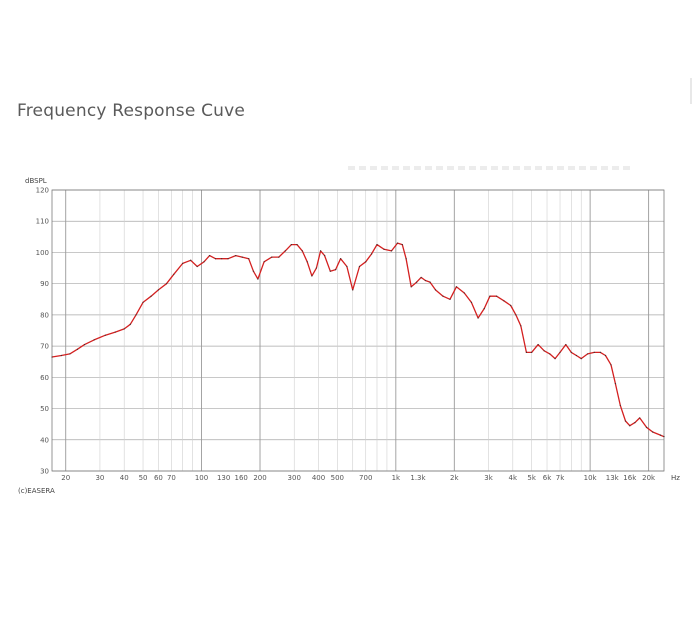  Describe the element at coordinates (649, 478) in the screenshot. I see `x-tick-label: 20k` at that location.